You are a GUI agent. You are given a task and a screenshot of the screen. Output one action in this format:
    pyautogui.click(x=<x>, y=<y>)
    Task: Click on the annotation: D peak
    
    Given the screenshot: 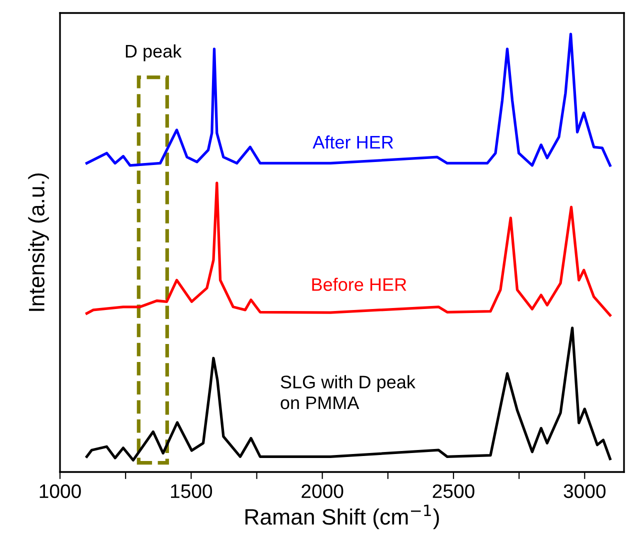 What is the action you would take?
    pyautogui.click(x=154, y=53)
    